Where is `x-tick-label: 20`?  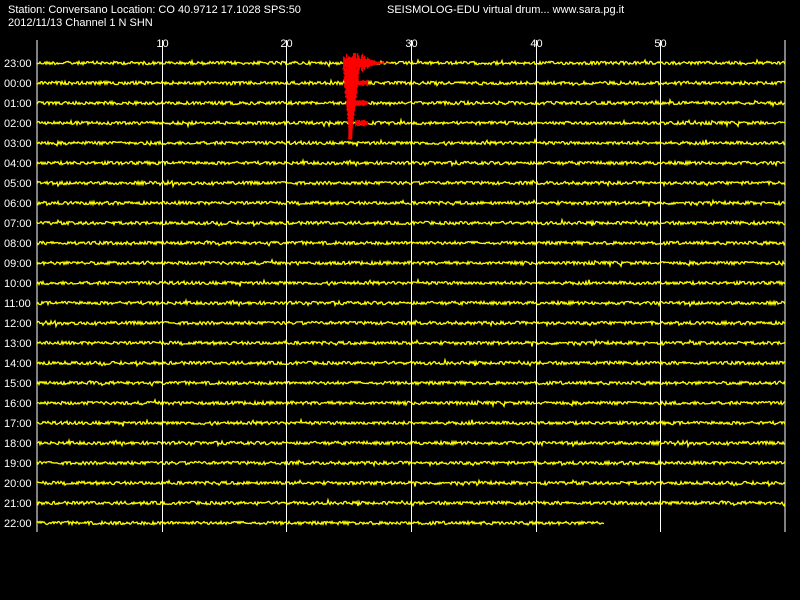
x-tick-label: 20 is located at coordinates (286, 44).